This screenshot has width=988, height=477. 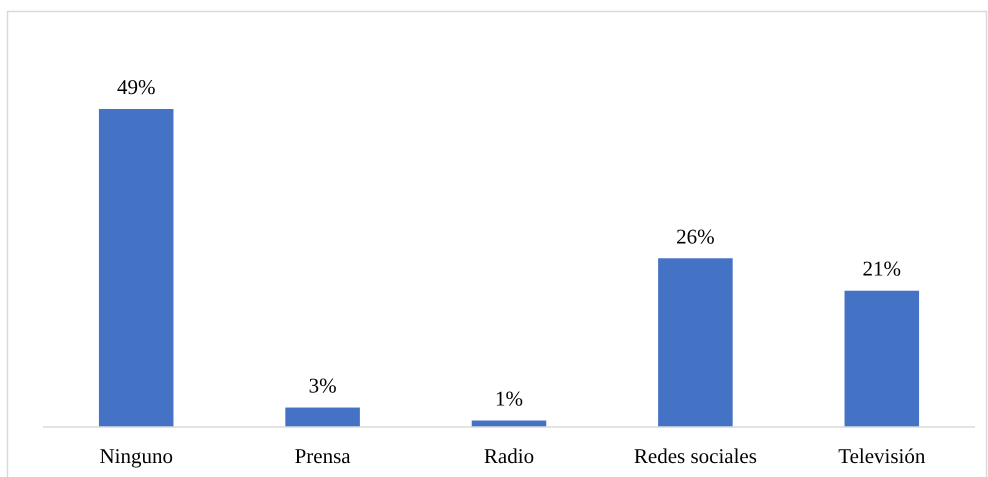 What do you see at coordinates (509, 456) in the screenshot?
I see `x-tick-label: Radio` at bounding box center [509, 456].